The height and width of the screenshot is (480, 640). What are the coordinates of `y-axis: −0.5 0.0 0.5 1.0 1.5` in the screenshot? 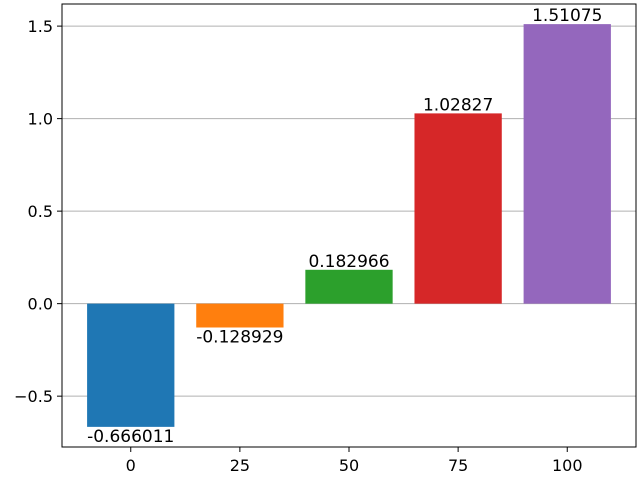 It's located at (38, 211).